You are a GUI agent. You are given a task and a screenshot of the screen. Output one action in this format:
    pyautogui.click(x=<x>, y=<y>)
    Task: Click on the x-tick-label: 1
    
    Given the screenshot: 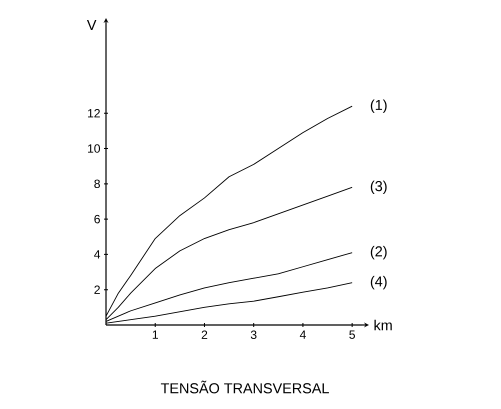 What is the action you would take?
    pyautogui.click(x=155, y=334)
    